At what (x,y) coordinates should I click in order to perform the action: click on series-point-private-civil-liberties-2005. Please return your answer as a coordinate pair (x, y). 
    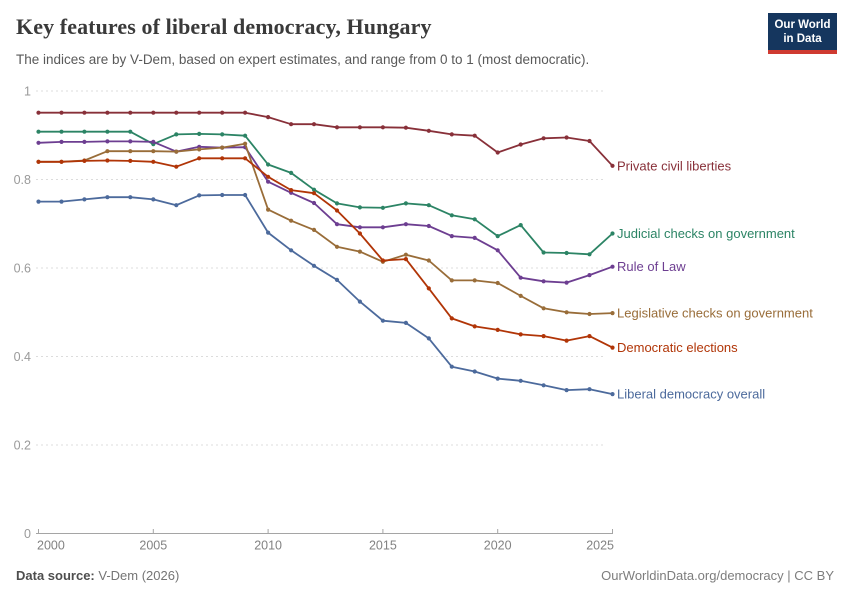
    Looking at the image, I should click on (153, 112).